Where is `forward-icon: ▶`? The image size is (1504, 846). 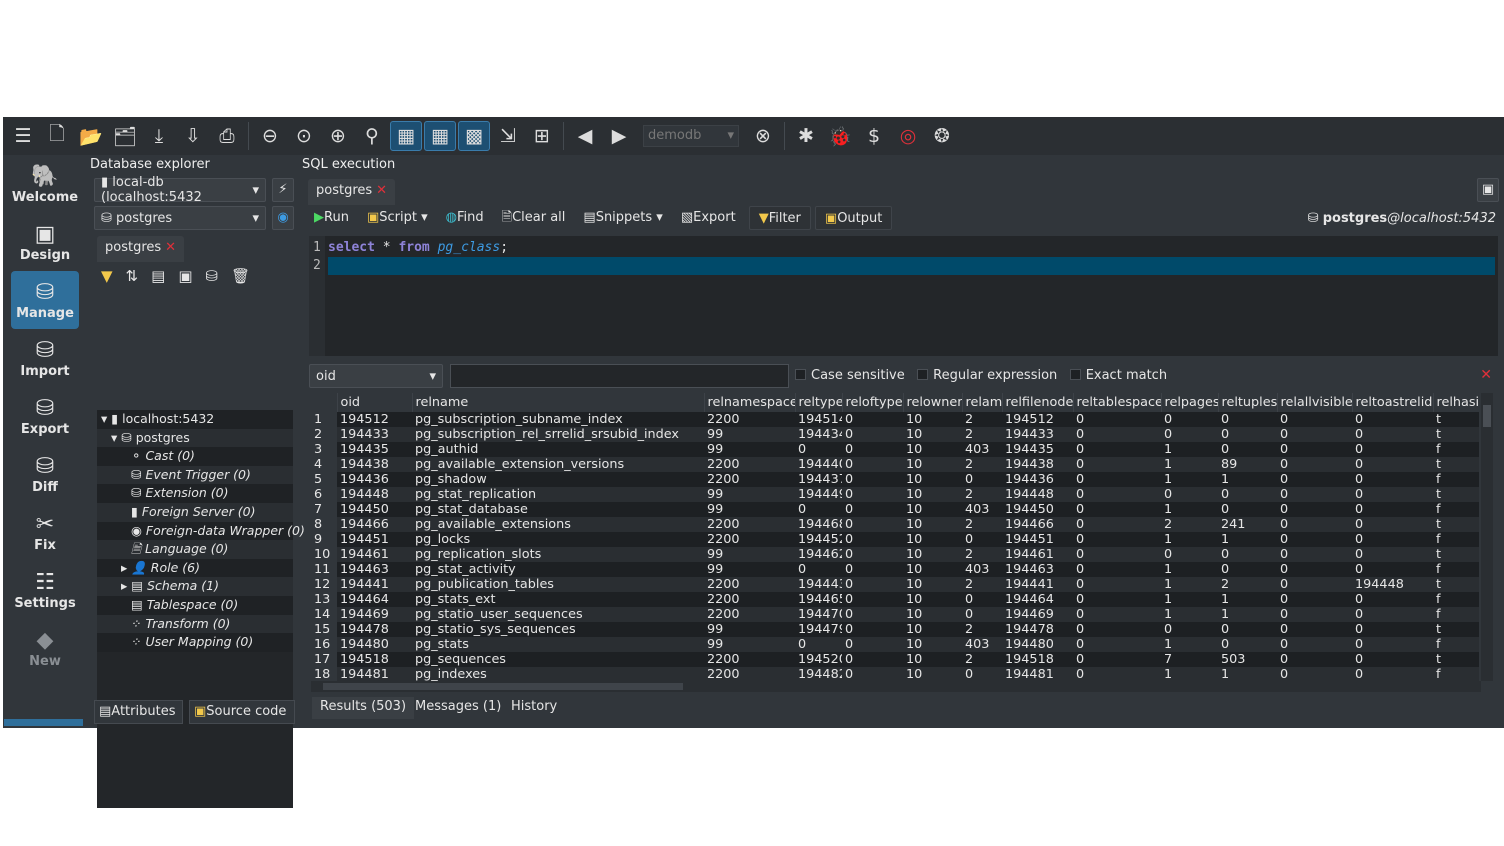 forward-icon: ▶ is located at coordinates (619, 136).